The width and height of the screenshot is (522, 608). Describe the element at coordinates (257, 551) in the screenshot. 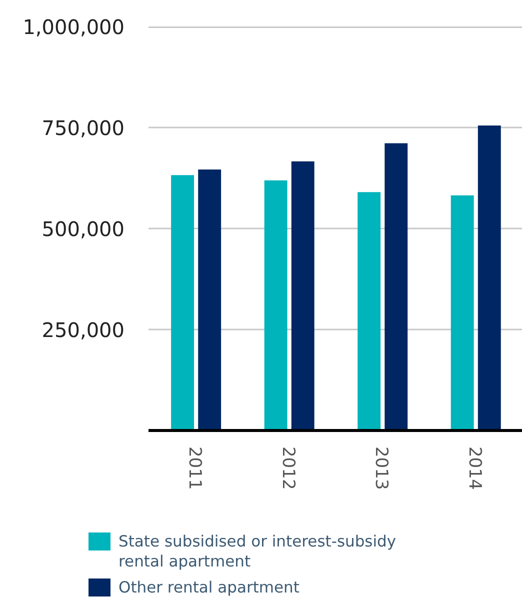

I see `legend-label: State subsidised or interest-subsidy rental apartment` at that location.